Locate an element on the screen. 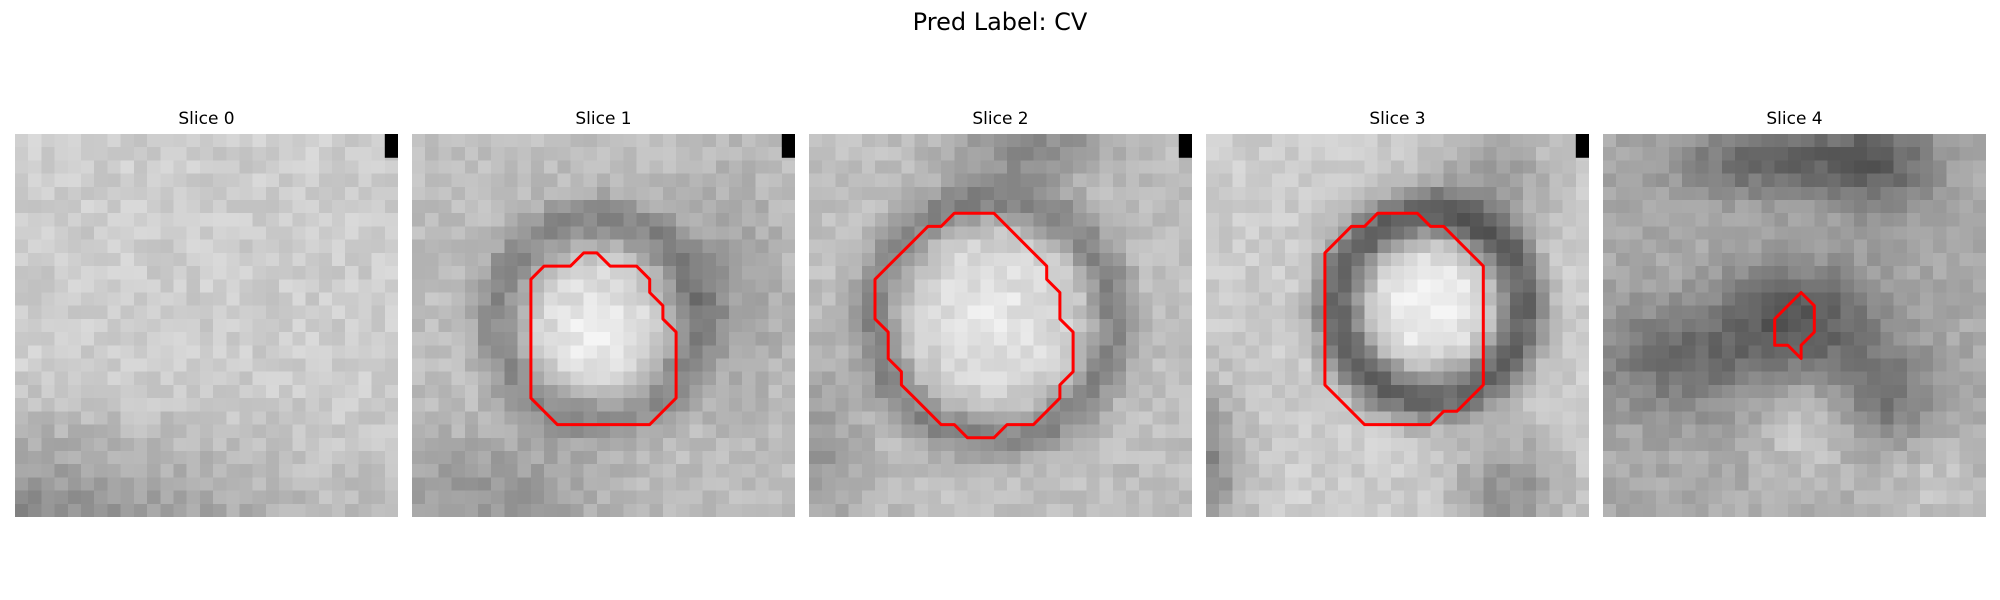  slice-title: Slice 2 is located at coordinates (1000, 119).